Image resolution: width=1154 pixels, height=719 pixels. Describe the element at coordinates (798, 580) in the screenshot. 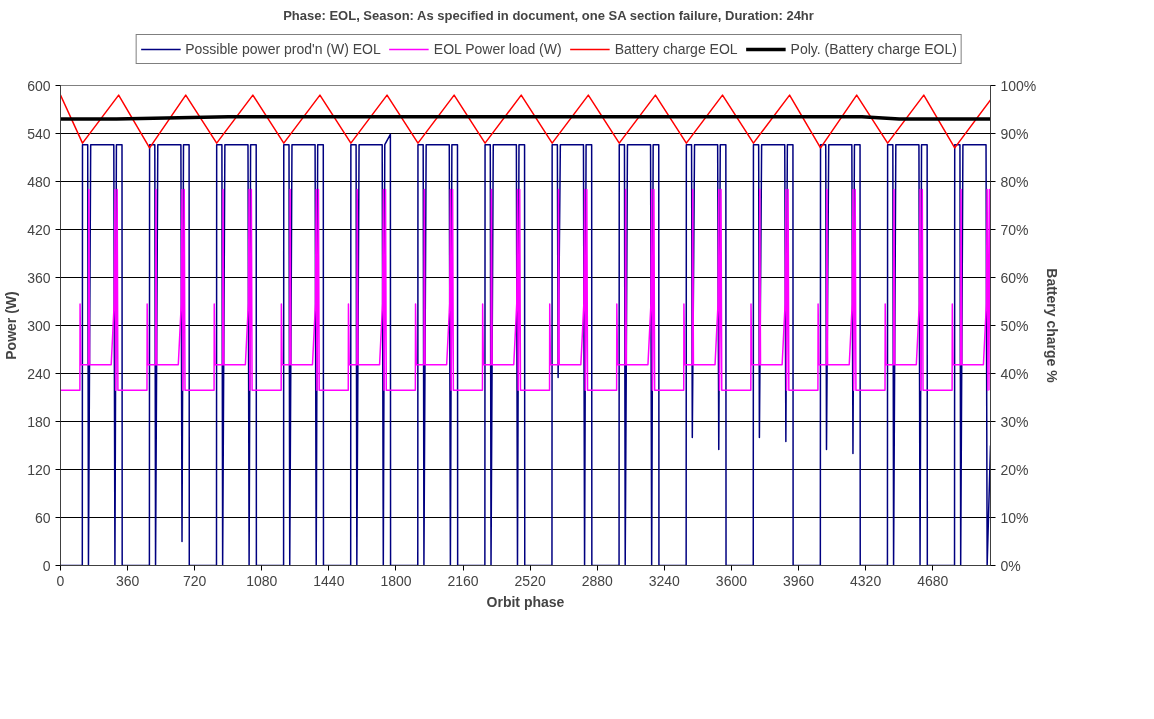

I see `x-tick-label: 3960` at that location.